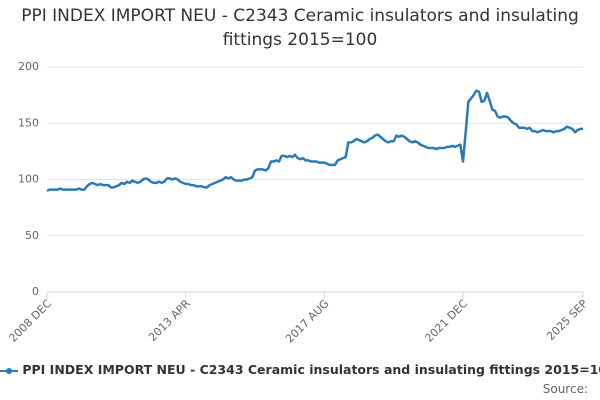 The height and width of the screenshot is (400, 600). Describe the element at coordinates (35, 291) in the screenshot. I see `y-tick-label: 0` at that location.